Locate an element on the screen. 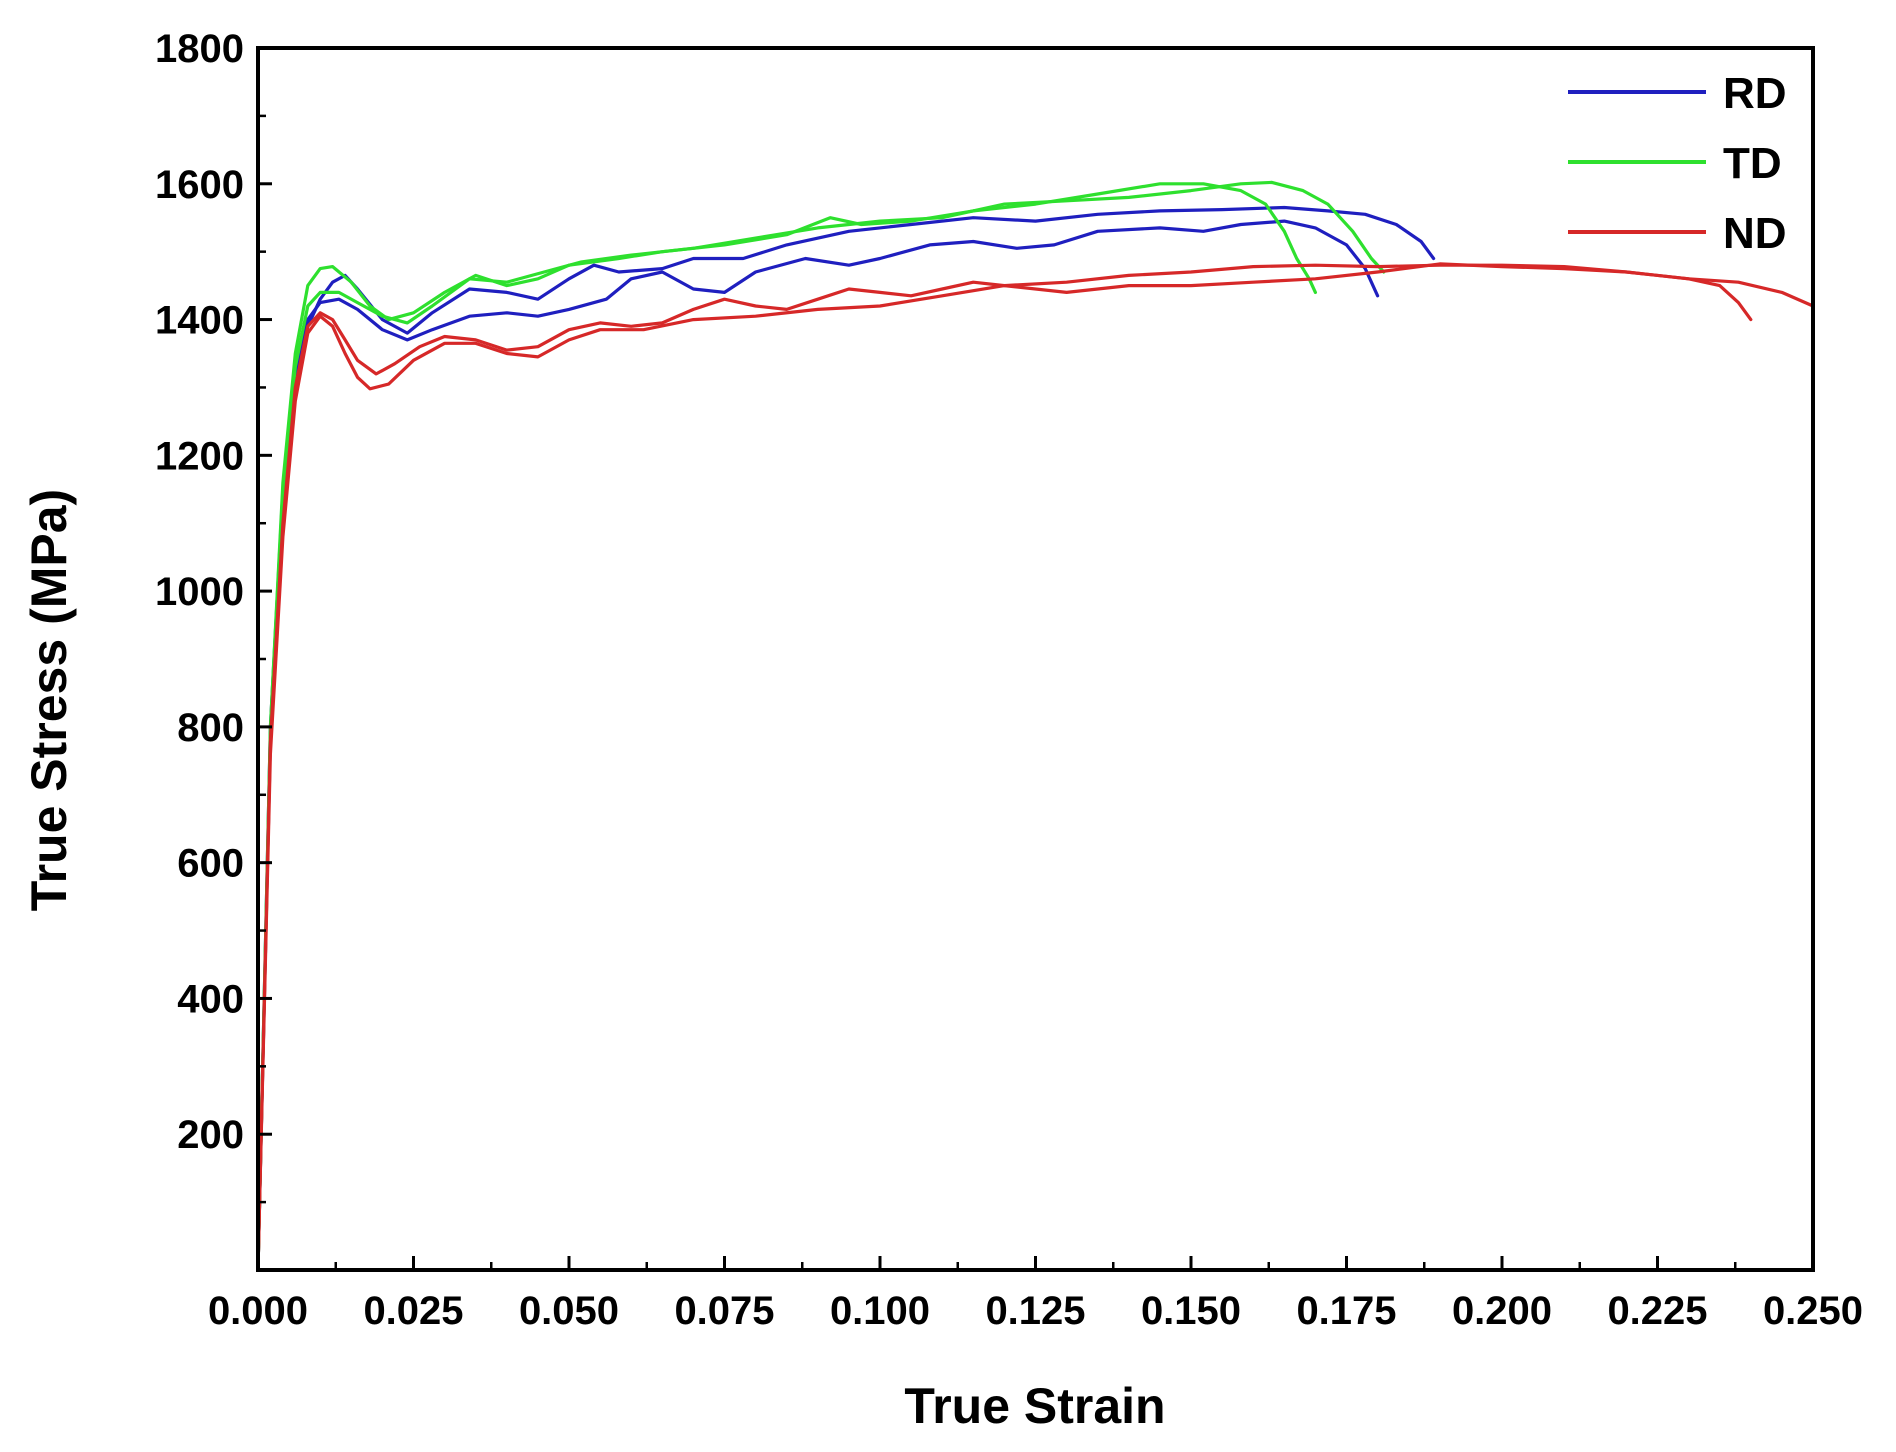 This screenshot has width=1896, height=1452. x-tick-label: 0.100 is located at coordinates (880, 1311).